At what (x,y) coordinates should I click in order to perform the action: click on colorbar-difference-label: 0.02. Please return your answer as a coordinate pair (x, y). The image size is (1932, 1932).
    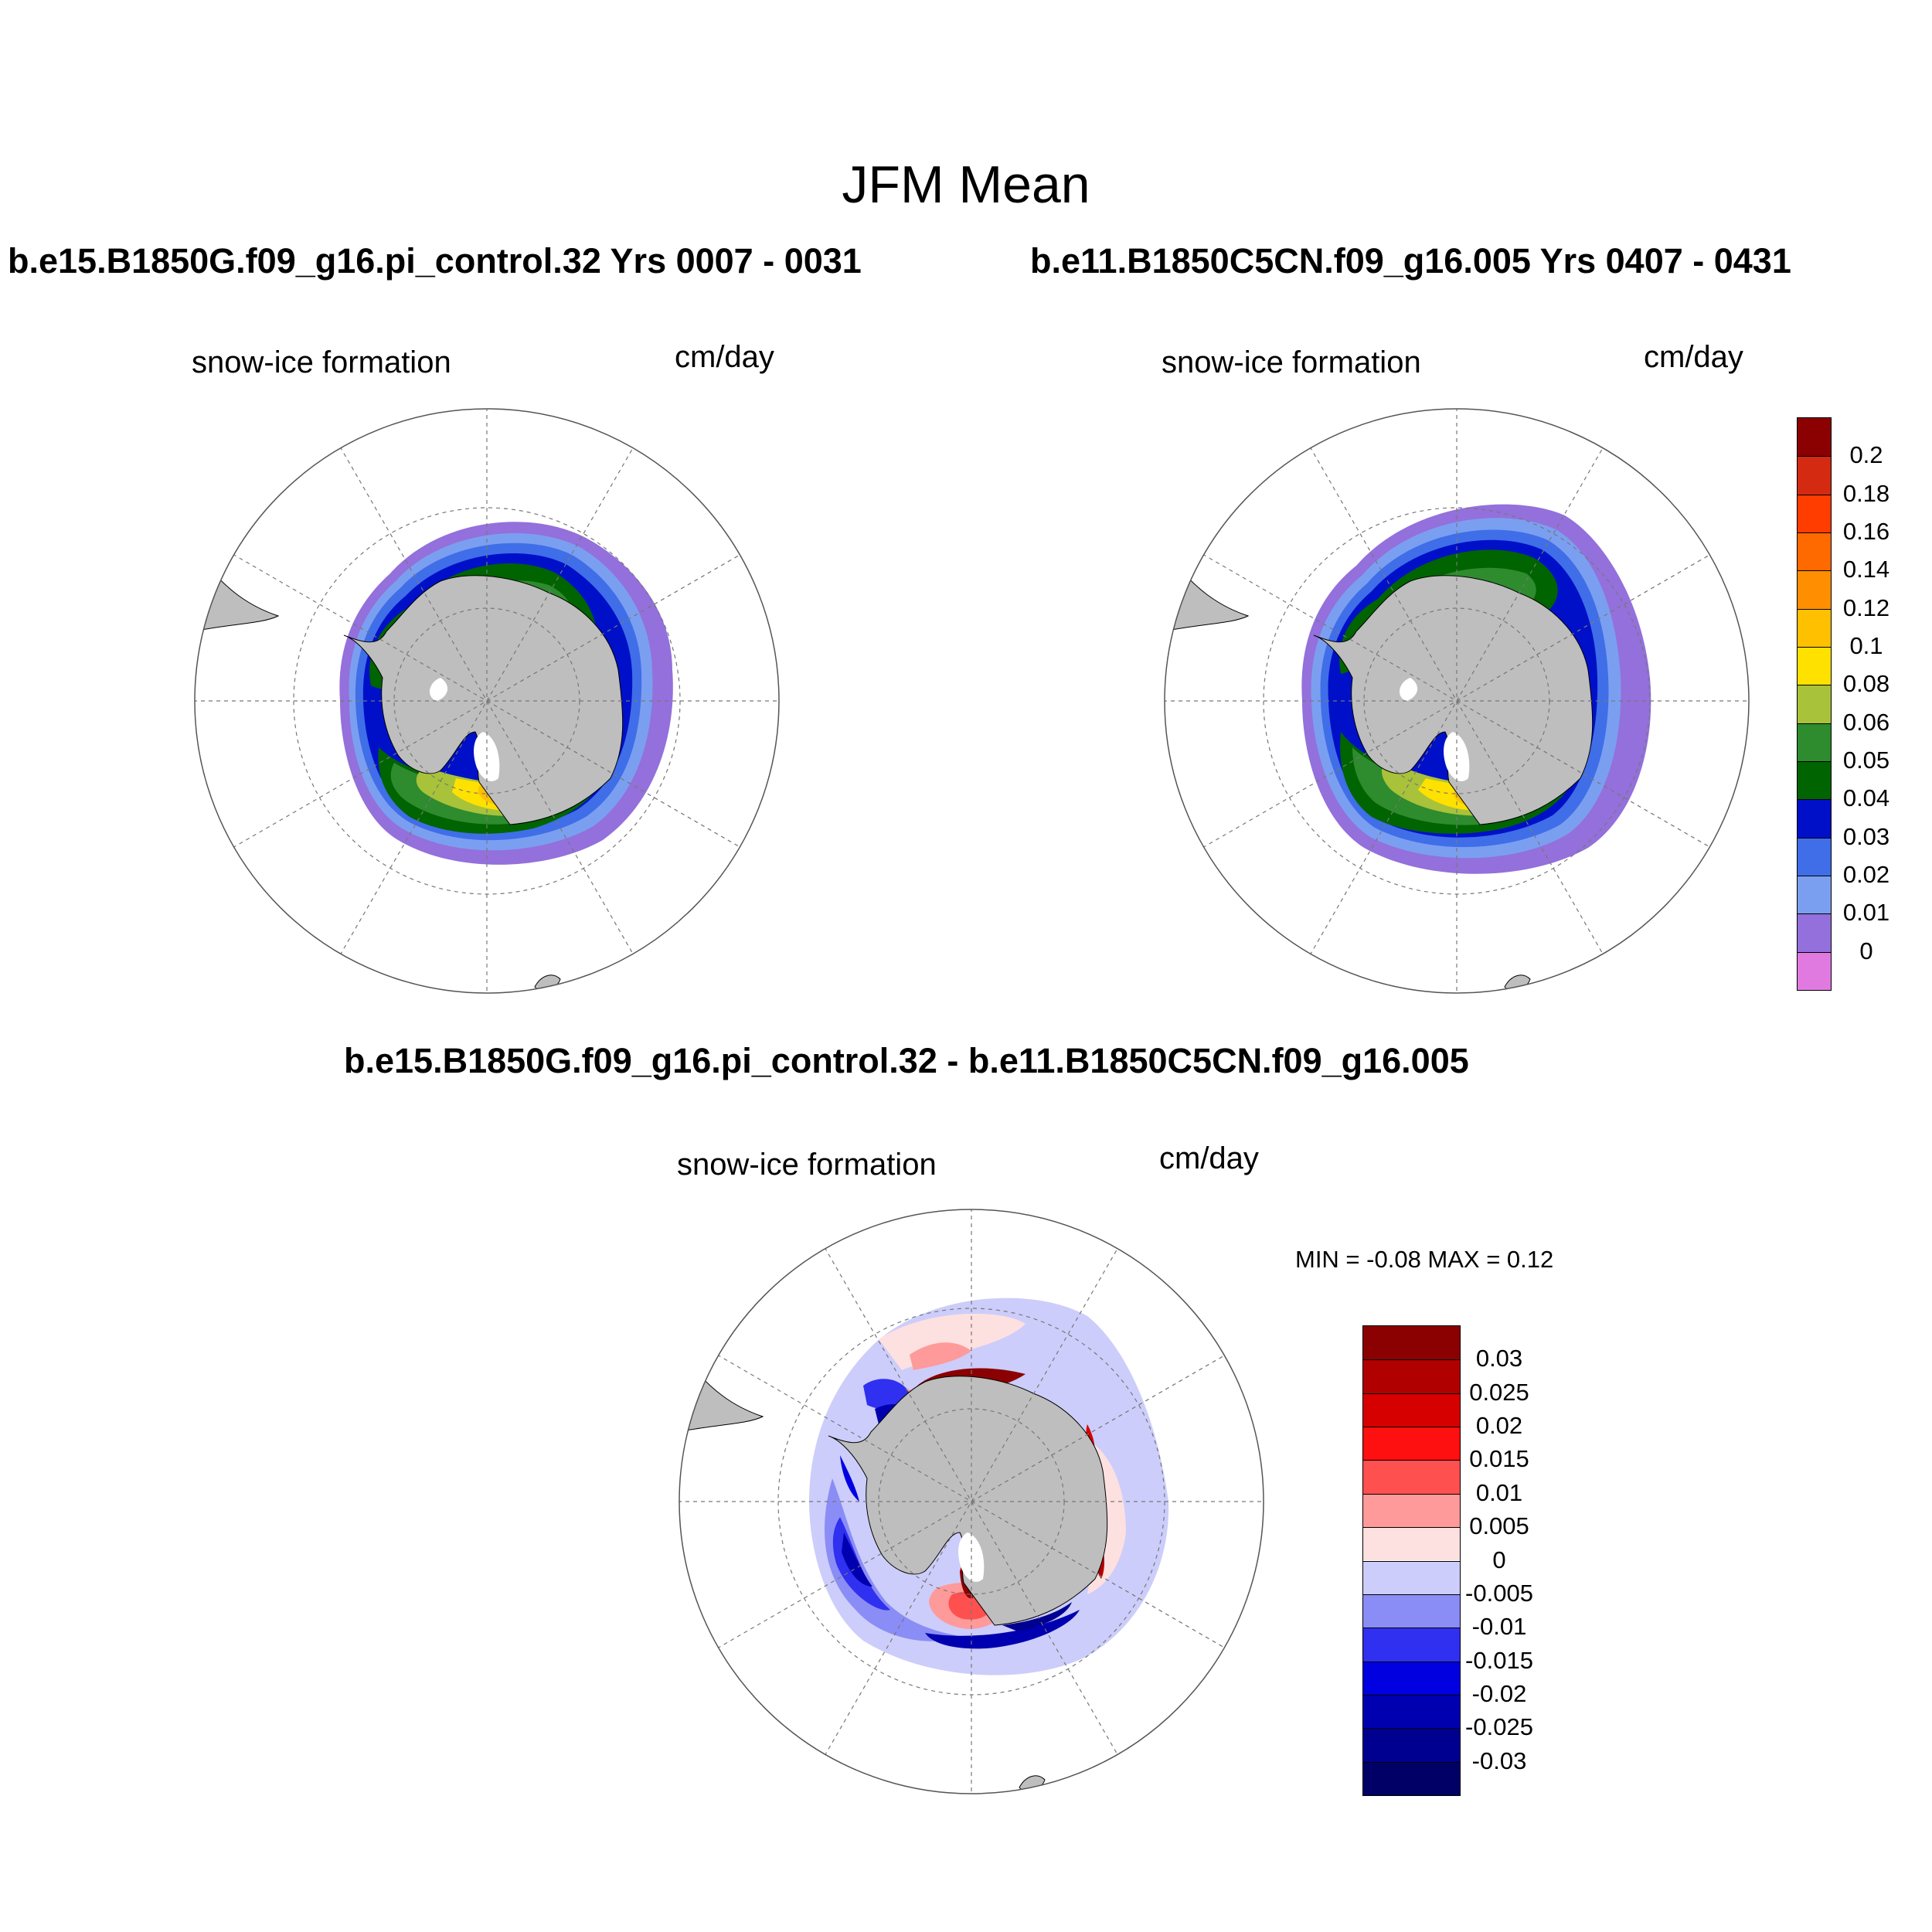
    Looking at the image, I should click on (1499, 1426).